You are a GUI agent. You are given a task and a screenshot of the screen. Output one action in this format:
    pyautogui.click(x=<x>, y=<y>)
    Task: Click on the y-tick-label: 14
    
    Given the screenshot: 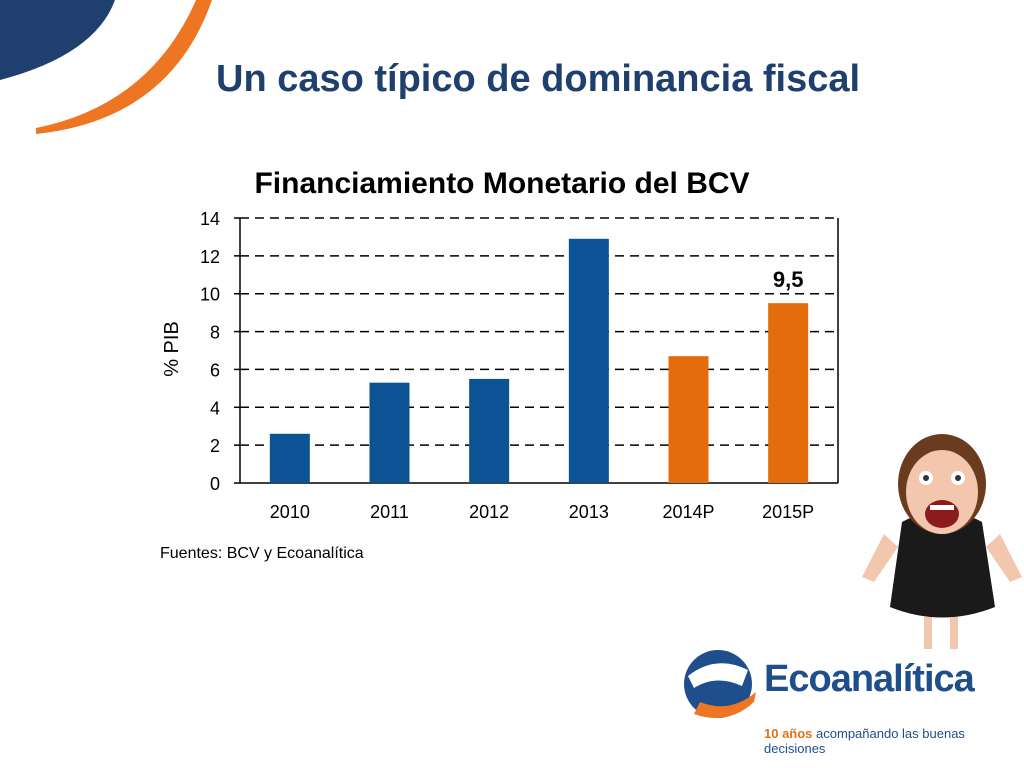 What is the action you would take?
    pyautogui.click(x=210, y=219)
    